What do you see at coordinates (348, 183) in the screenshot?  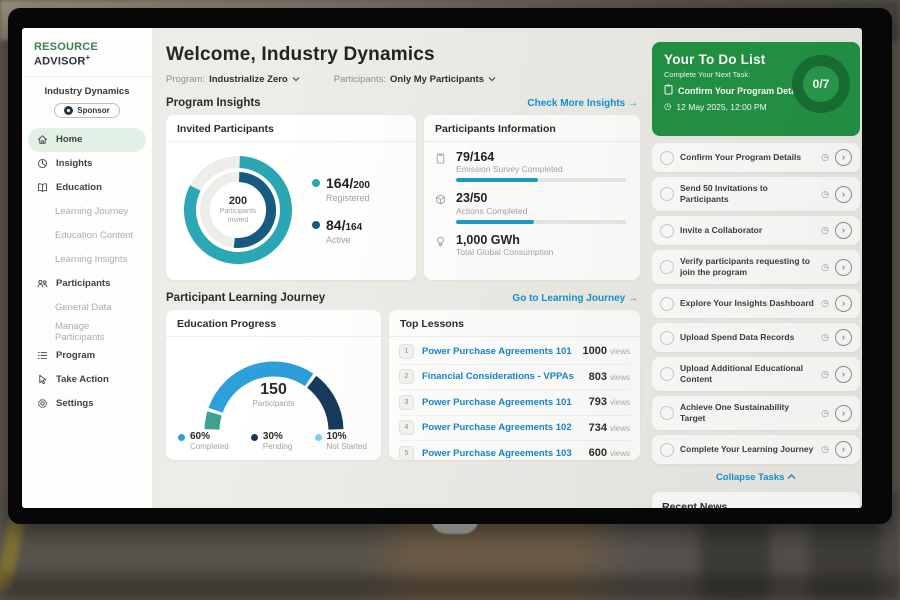 I see `legend-value: 164/200` at bounding box center [348, 183].